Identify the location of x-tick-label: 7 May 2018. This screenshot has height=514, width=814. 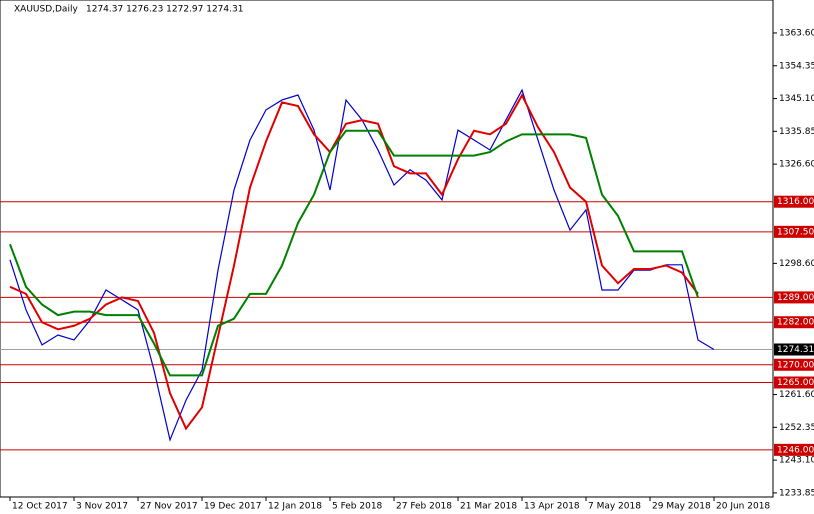
(614, 507).